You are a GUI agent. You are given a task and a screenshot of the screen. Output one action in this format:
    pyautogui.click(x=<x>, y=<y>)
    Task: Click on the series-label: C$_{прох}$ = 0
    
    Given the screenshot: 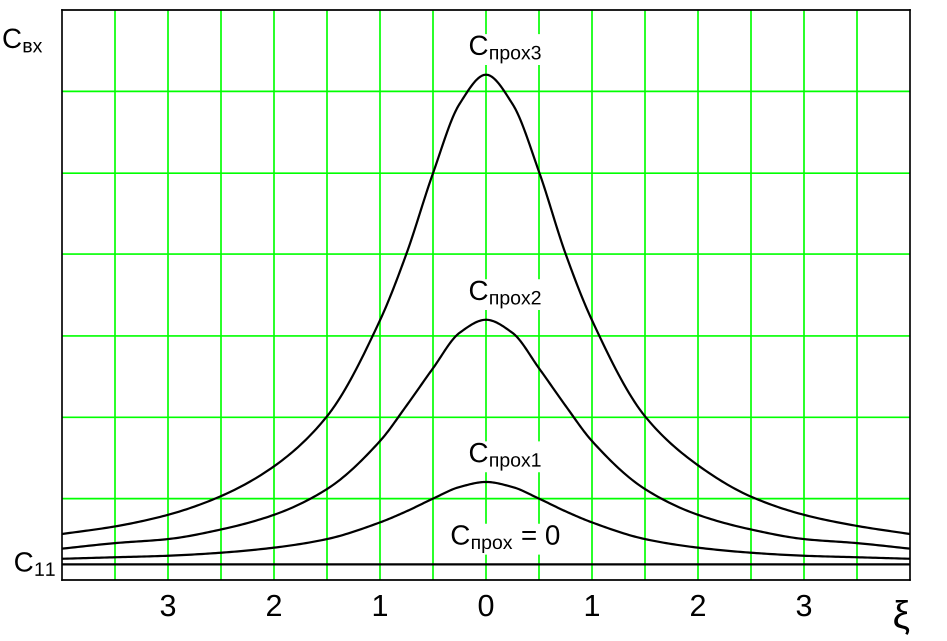 What is the action you would take?
    pyautogui.click(x=506, y=539)
    